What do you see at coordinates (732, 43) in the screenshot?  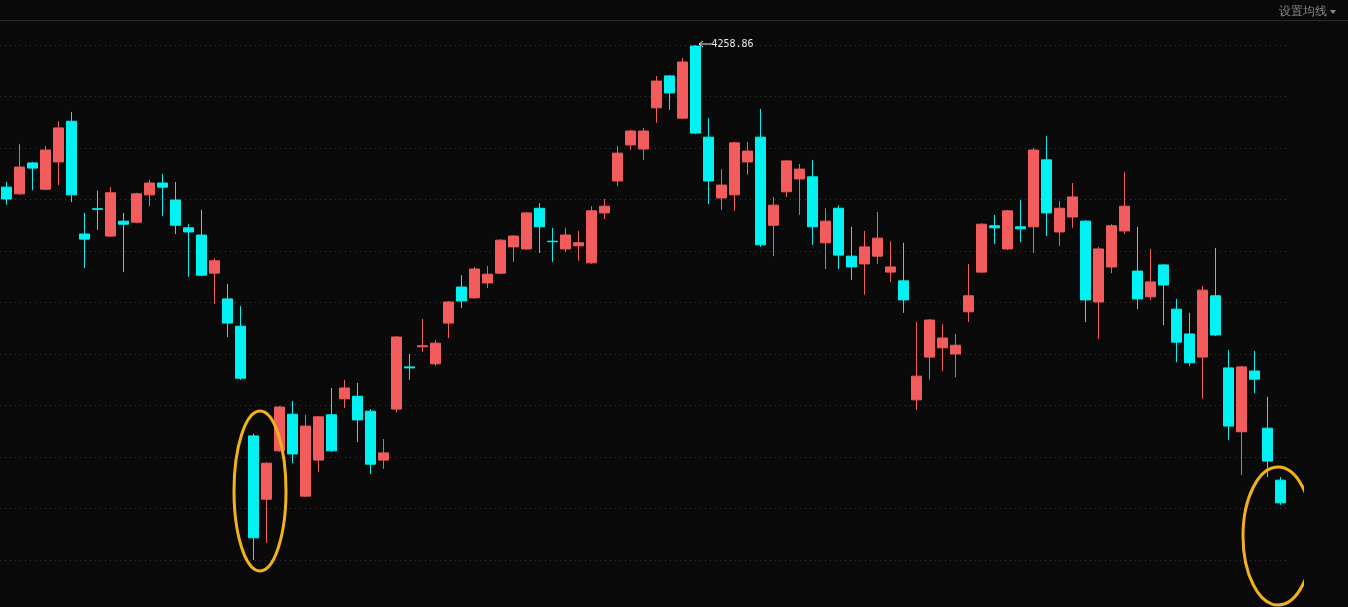 I see `annotation: 4258.86` at bounding box center [732, 43].